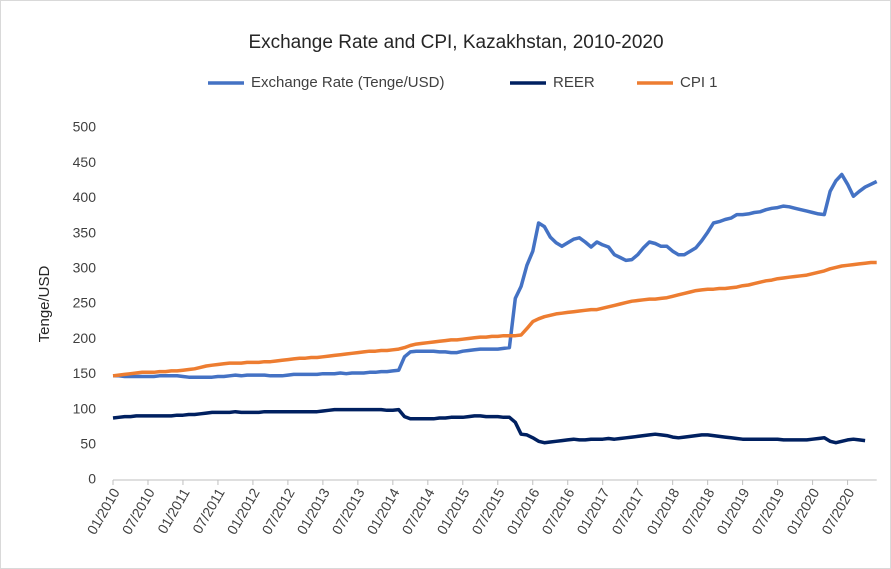 Image resolution: width=891 pixels, height=569 pixels. Describe the element at coordinates (347, 82) in the screenshot. I see `legend-label: Exchange Rate (Tenge/USD)` at that location.